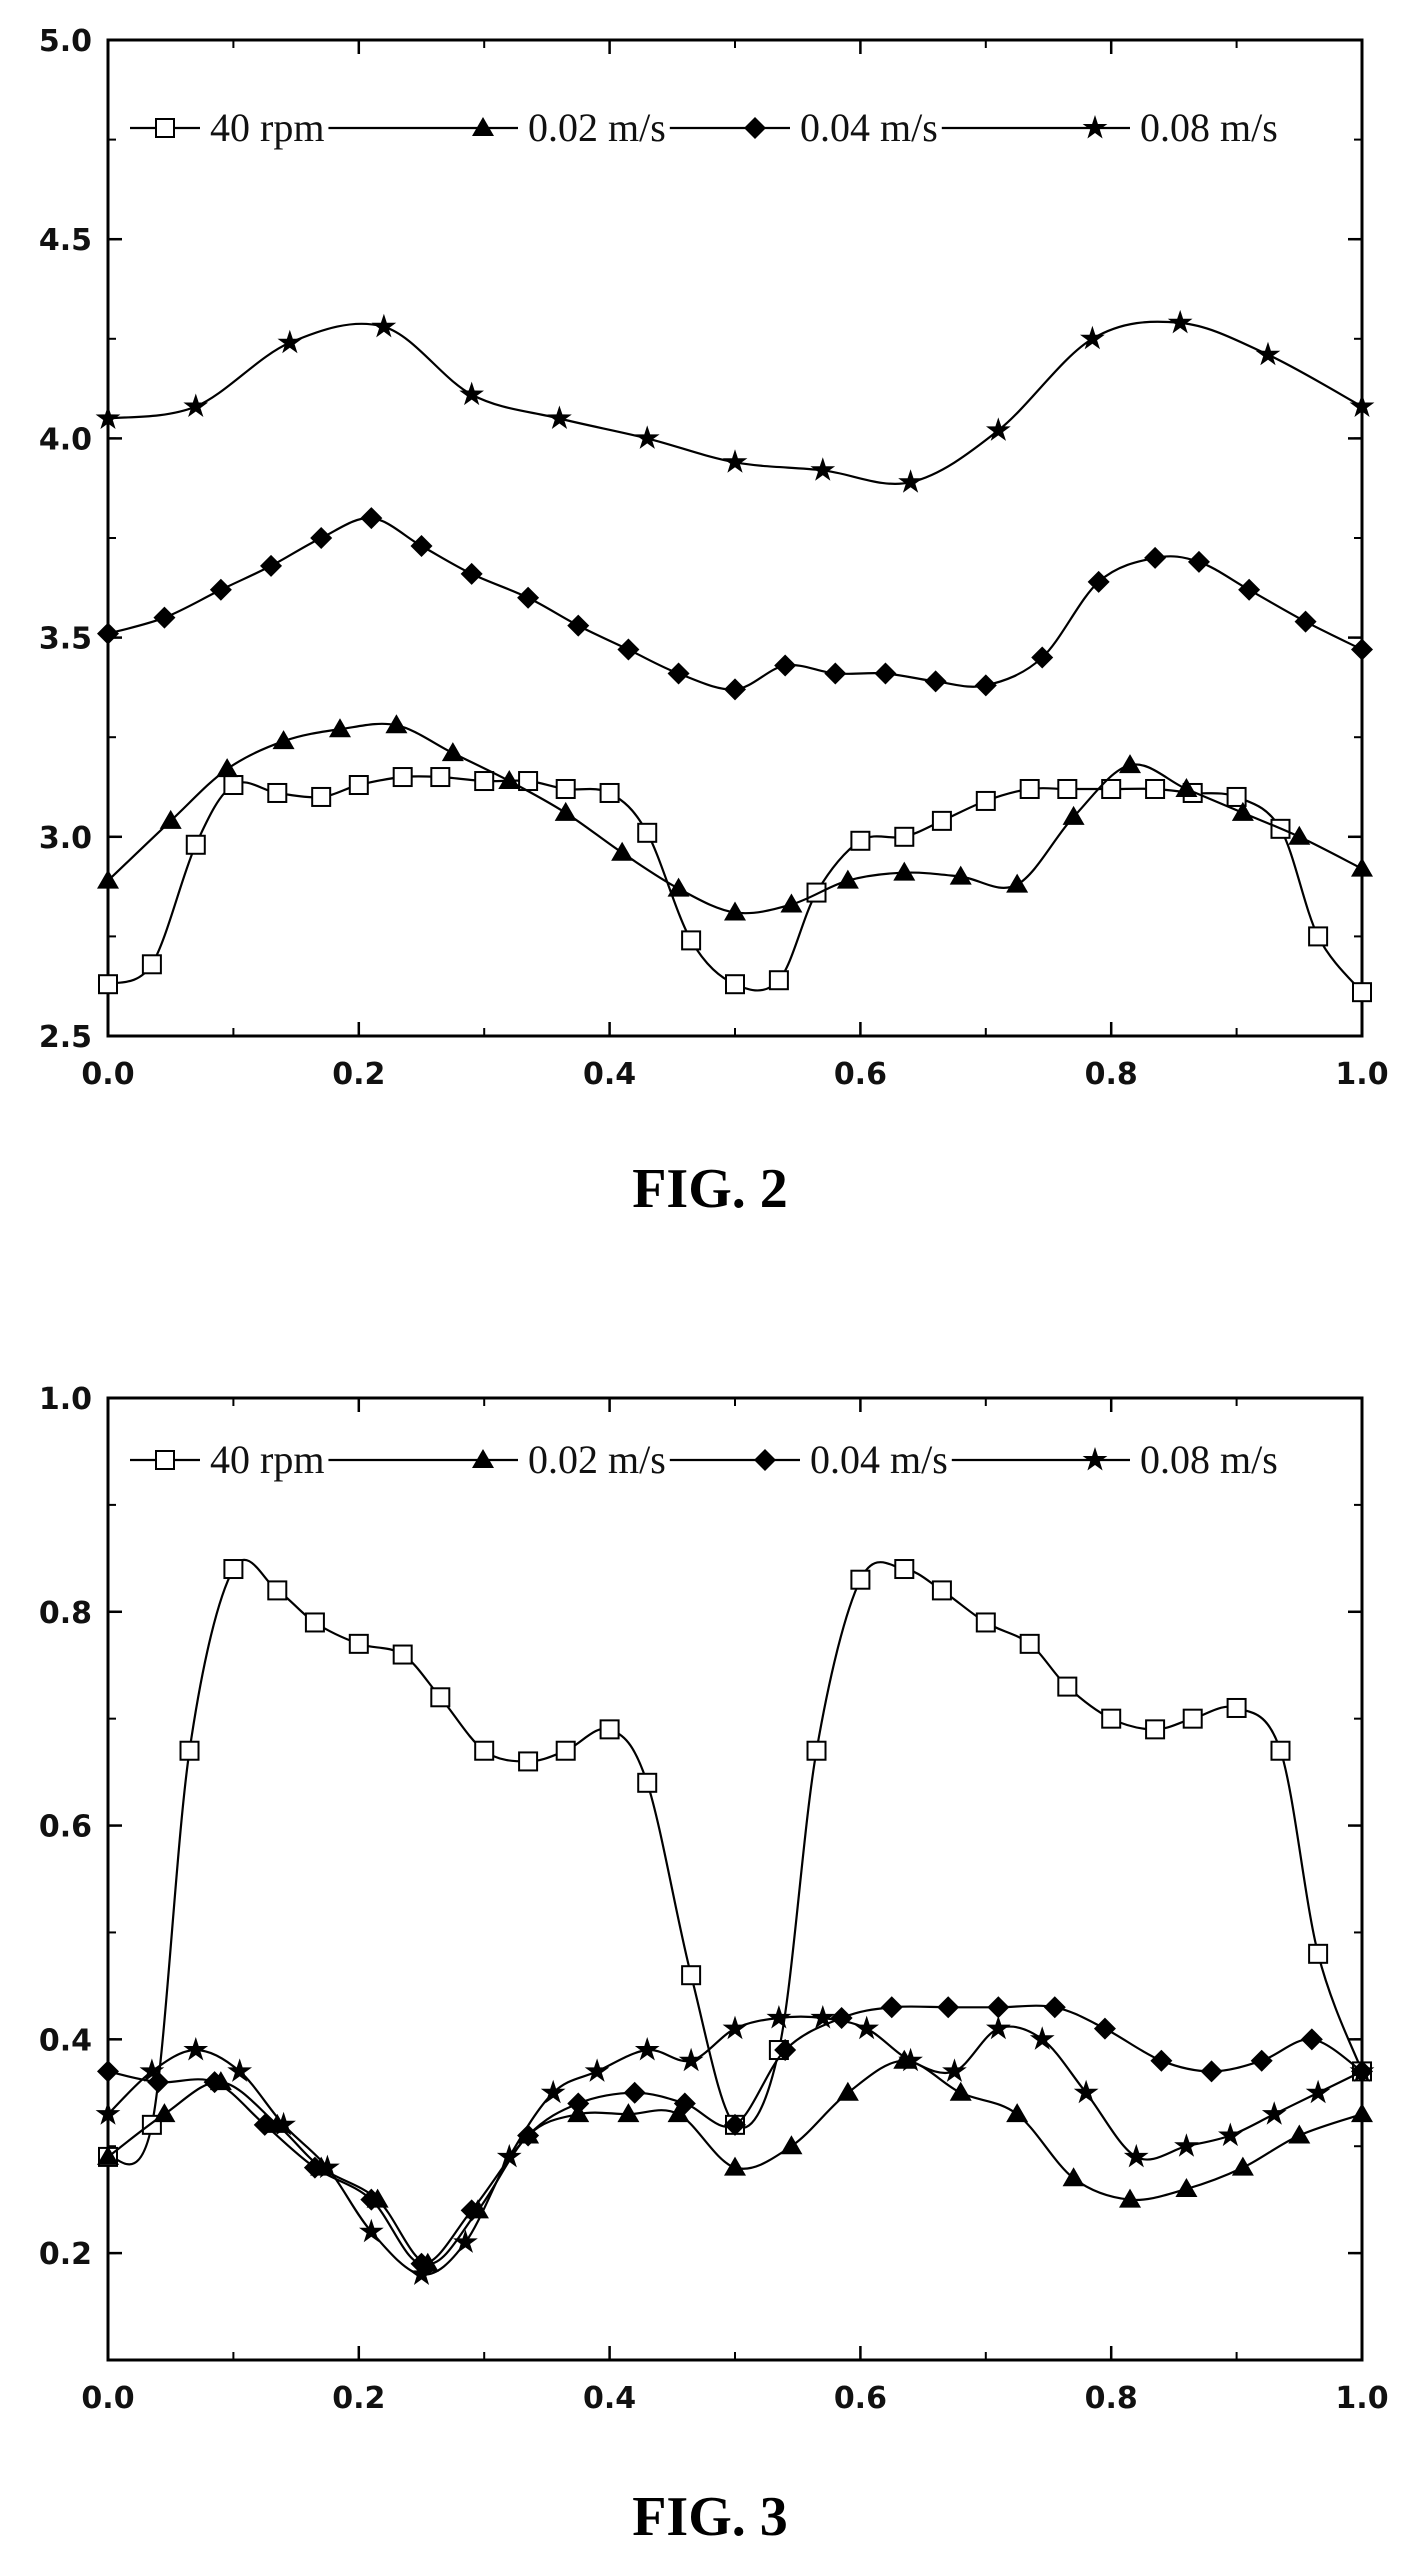 Image resolution: width=1426 pixels, height=2570 pixels. I want to click on series-0-04-m-s, so click(735, 604).